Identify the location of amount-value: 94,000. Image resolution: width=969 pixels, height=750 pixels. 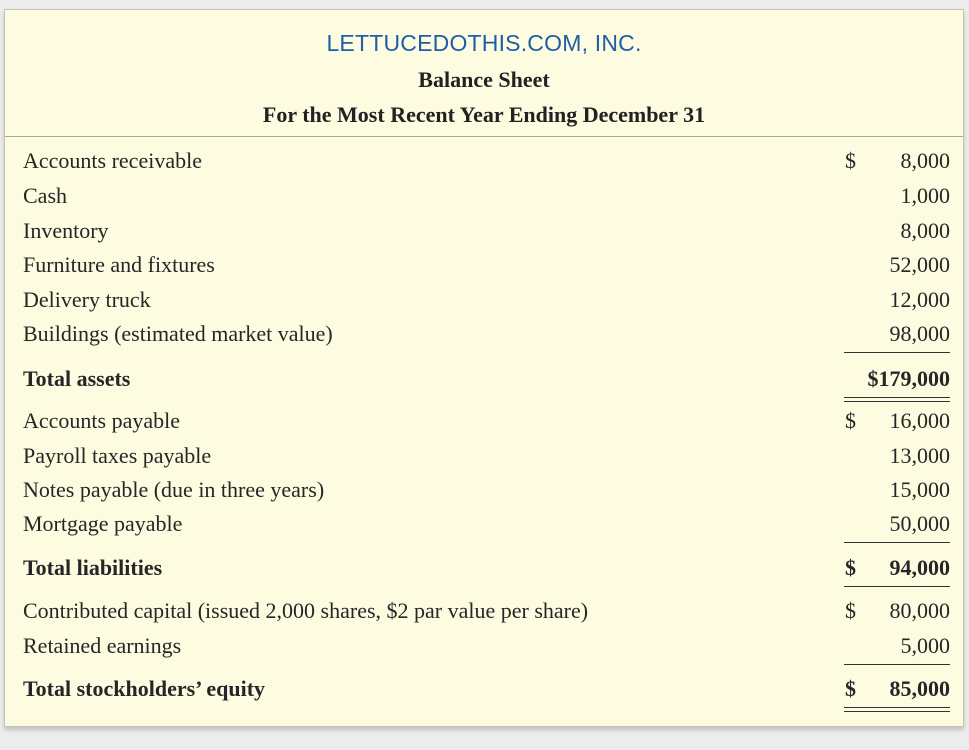
(920, 567).